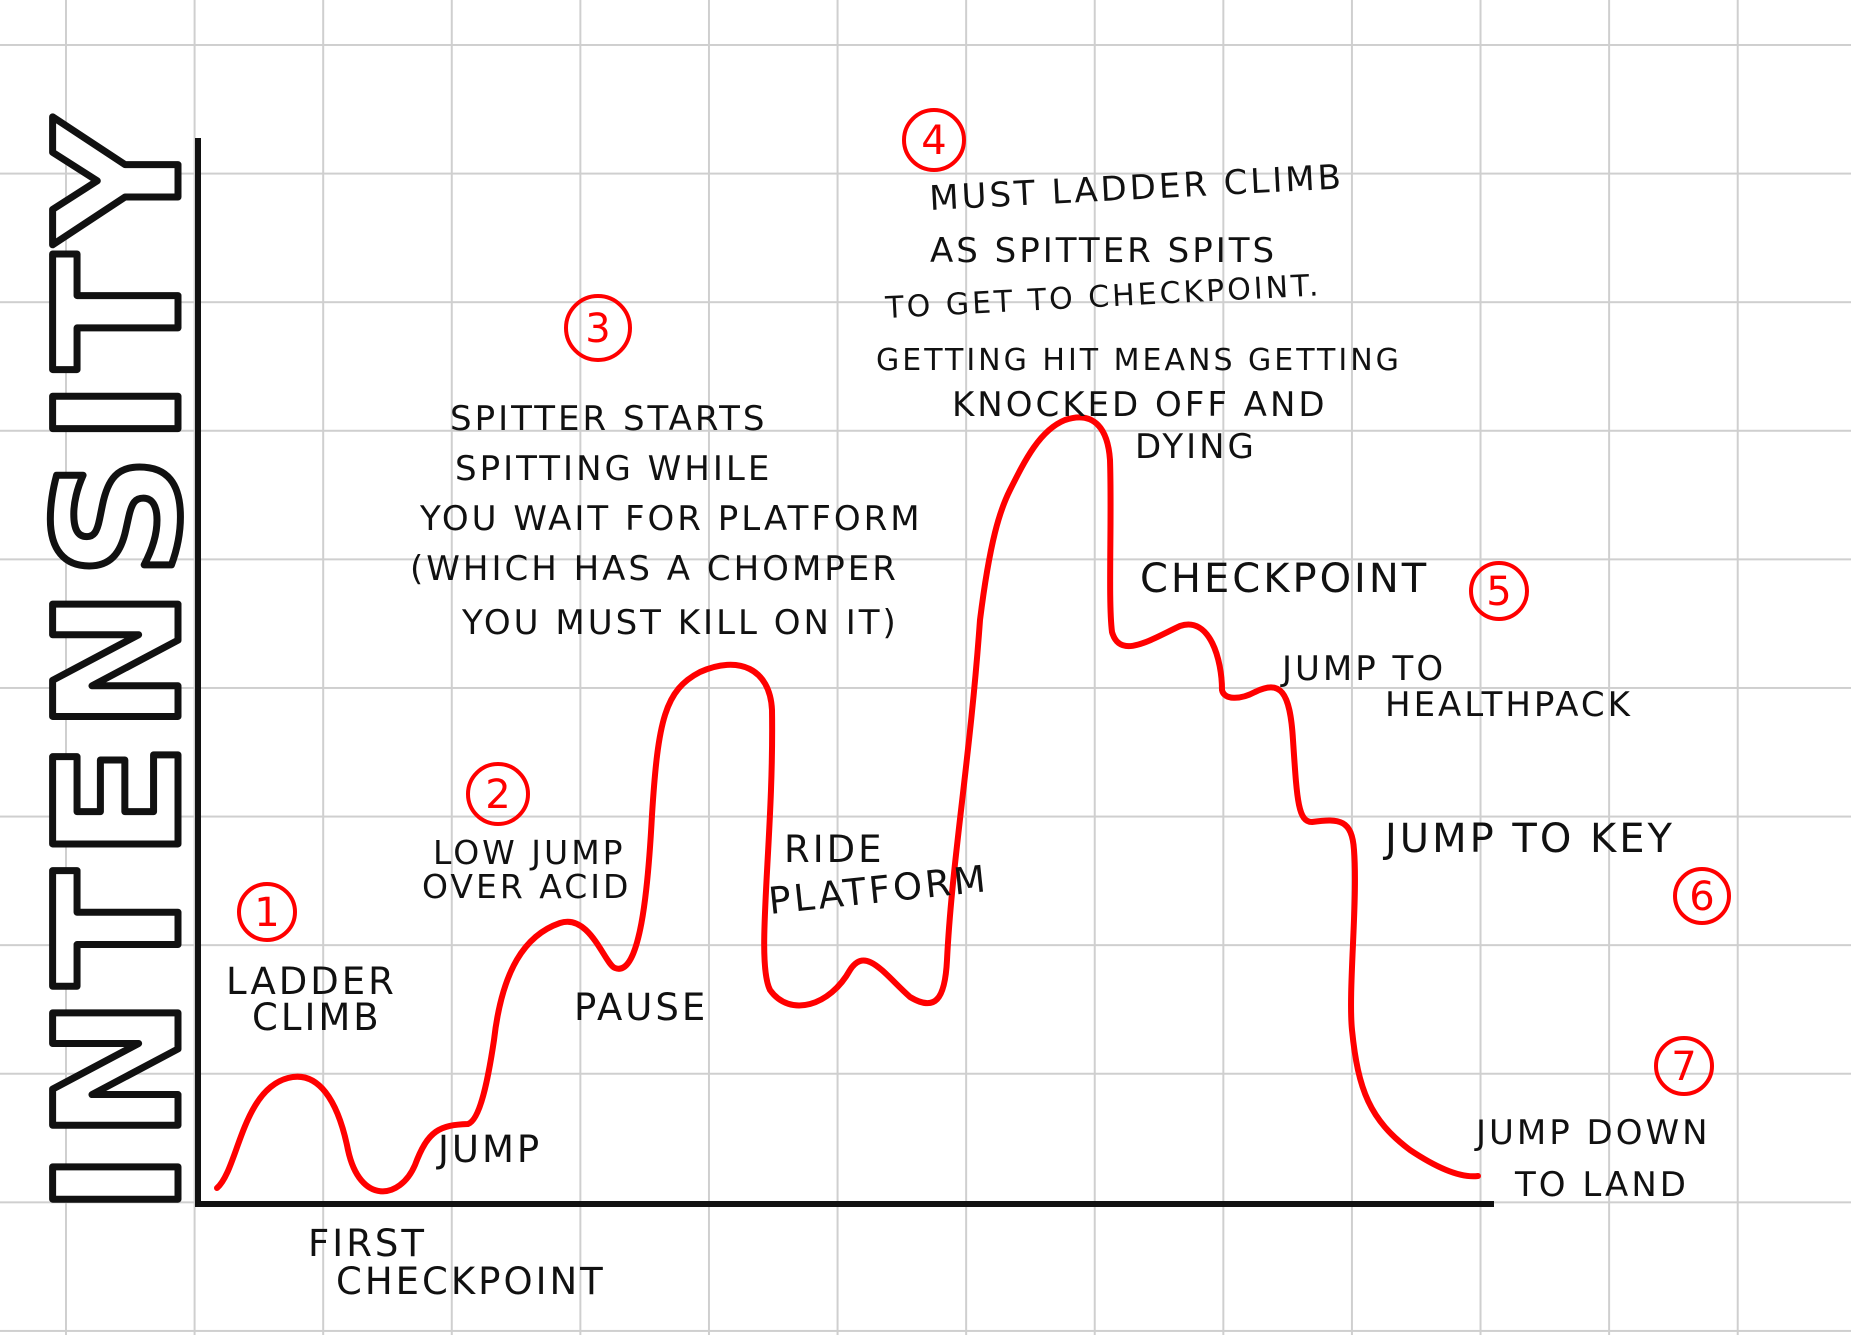 The width and height of the screenshot is (1851, 1335). What do you see at coordinates (311, 981) in the screenshot?
I see `note-line: LADDER` at bounding box center [311, 981].